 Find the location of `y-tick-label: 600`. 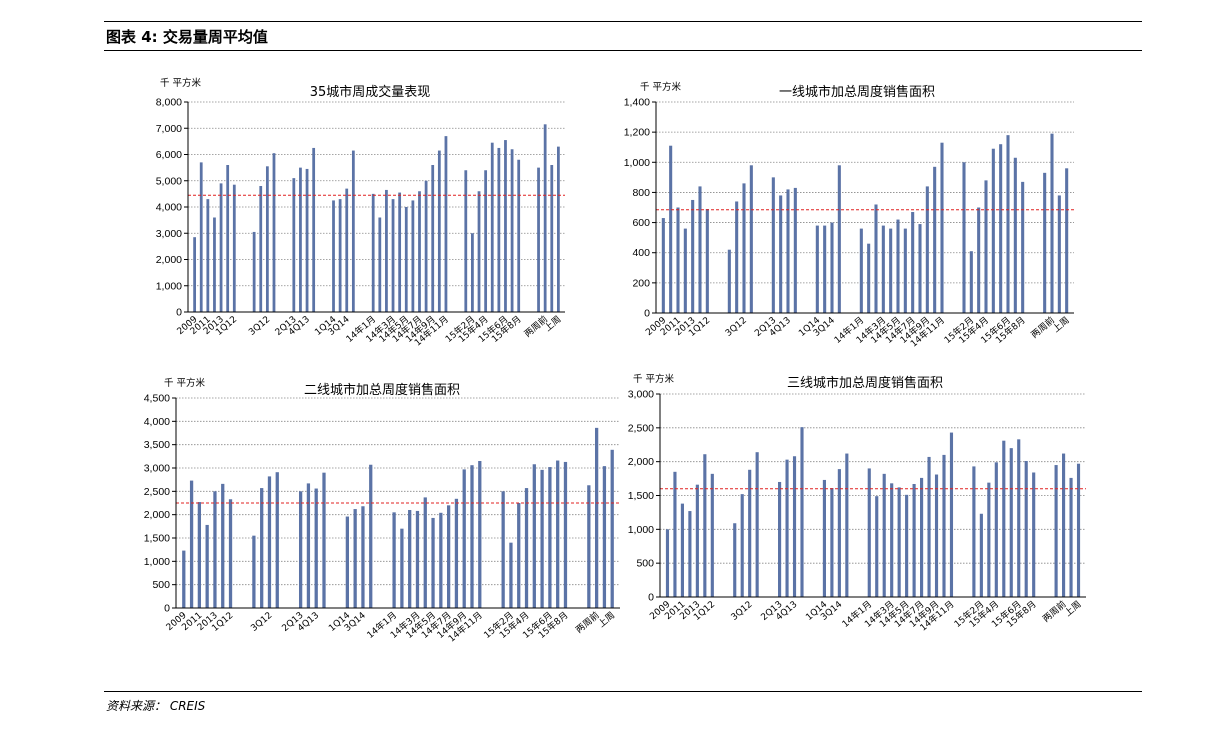

y-tick-label: 600 is located at coordinates (641, 223).